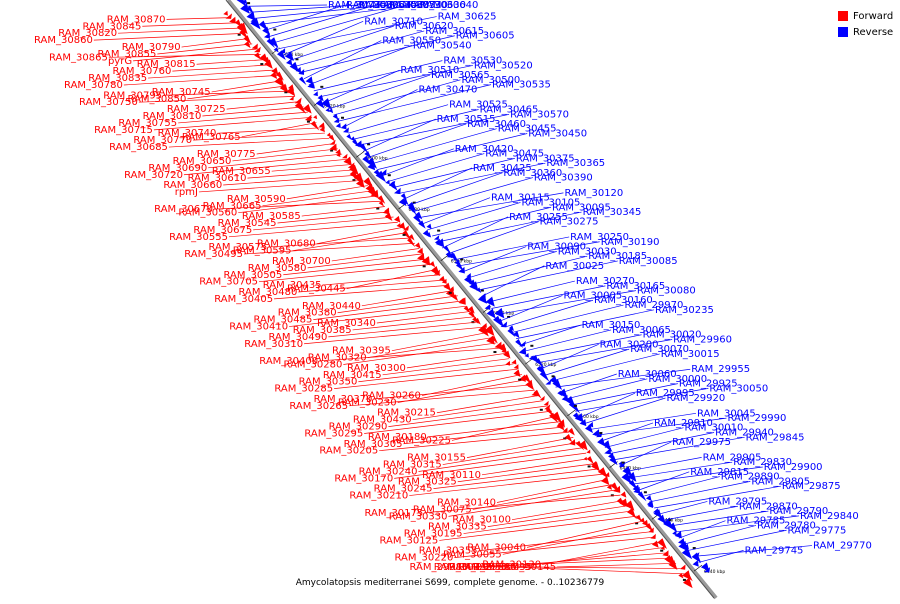 This screenshot has height=604, width=900. What do you see at coordinates (408, 540) in the screenshot?
I see `gene-label: RAM_30125` at bounding box center [408, 540].